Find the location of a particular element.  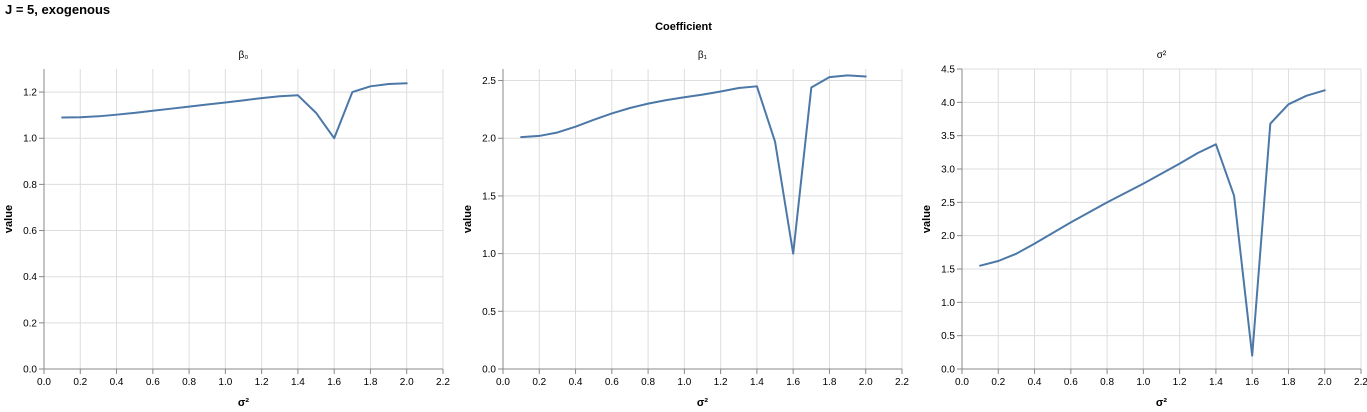

x-tick-label: 1.2 is located at coordinates (721, 382).